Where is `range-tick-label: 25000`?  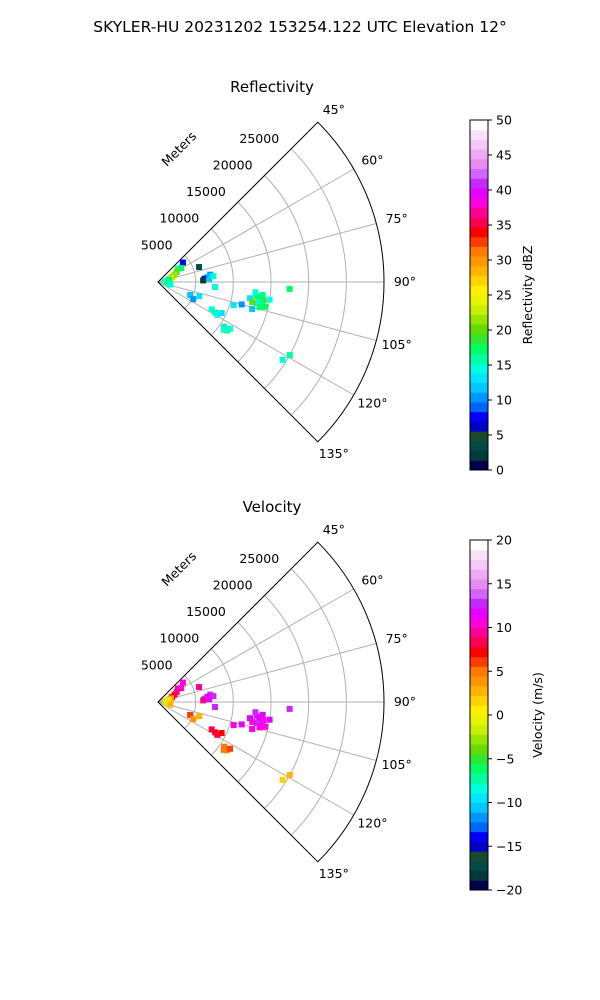 range-tick-label: 25000 is located at coordinates (259, 138).